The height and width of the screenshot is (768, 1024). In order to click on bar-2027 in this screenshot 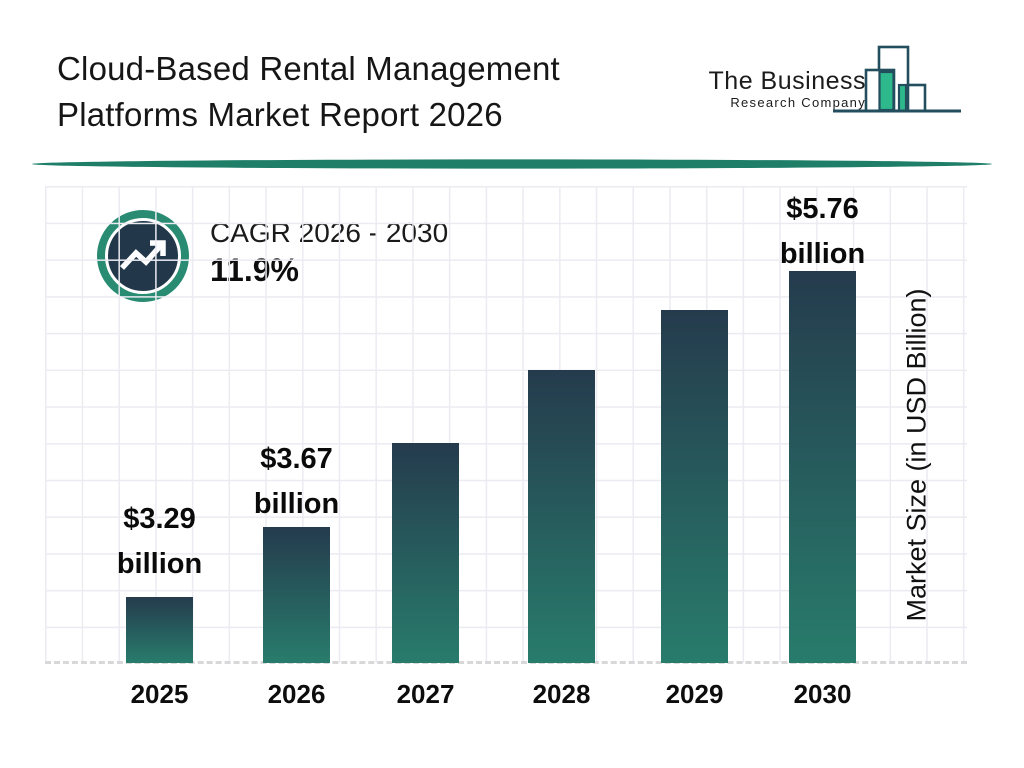, I will do `click(425, 553)`.